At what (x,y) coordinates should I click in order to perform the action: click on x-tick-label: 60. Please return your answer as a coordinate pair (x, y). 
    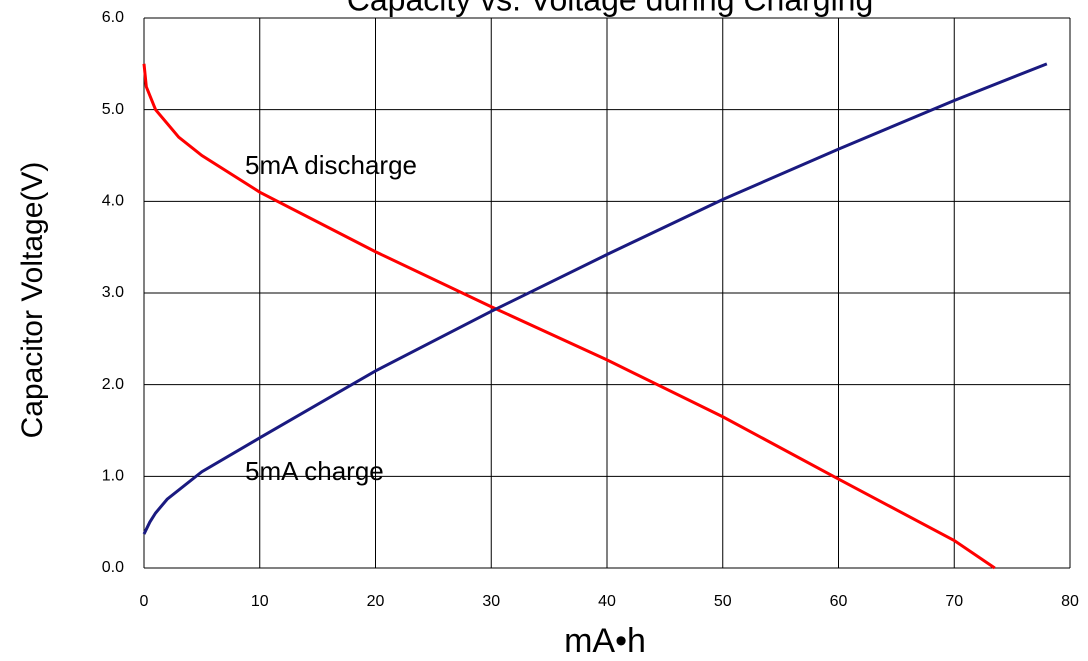
    Looking at the image, I should click on (839, 601).